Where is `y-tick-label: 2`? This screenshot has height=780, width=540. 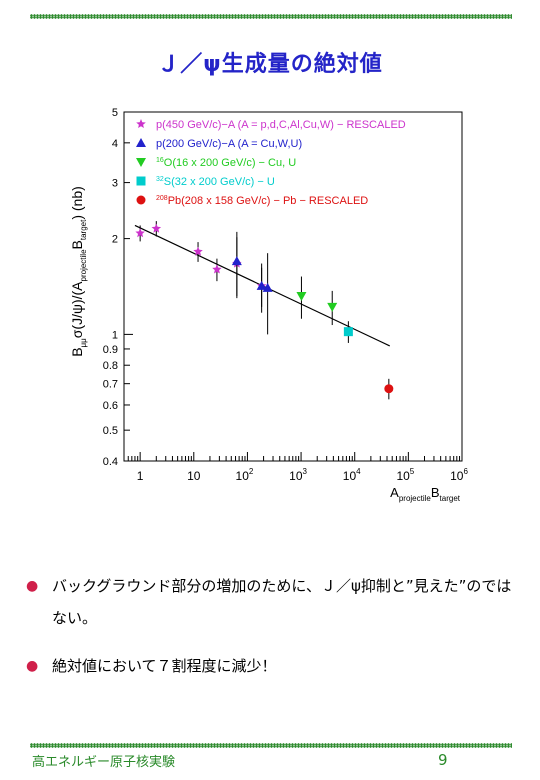
y-tick-label: 2 is located at coordinates (115, 240).